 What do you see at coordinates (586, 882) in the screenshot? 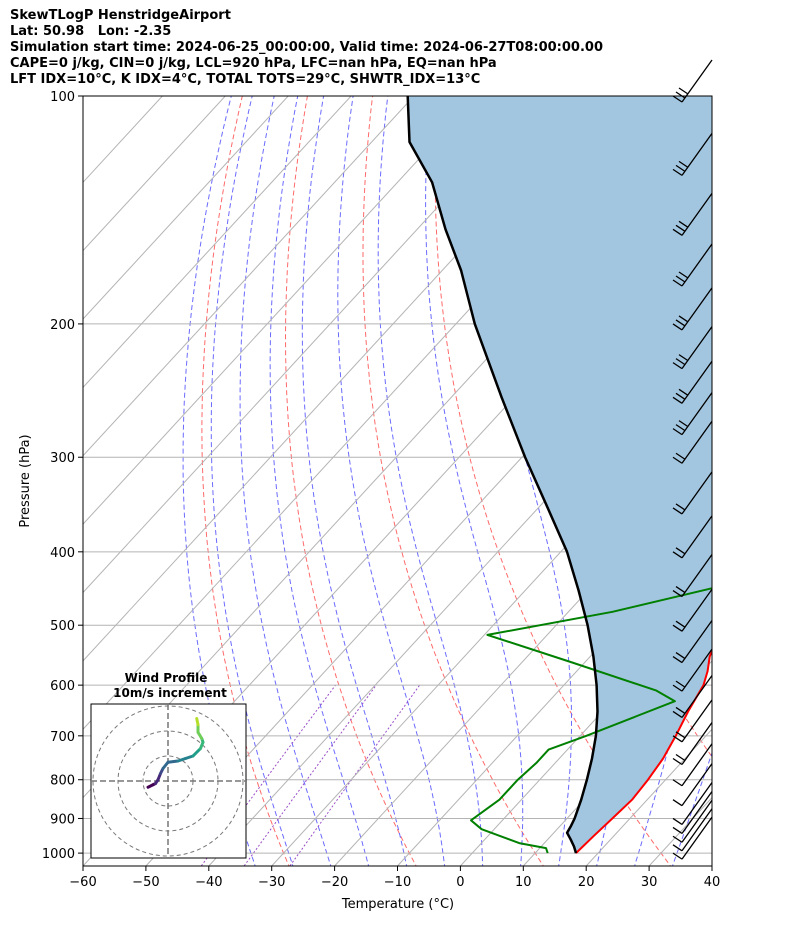
I see `x-tick-label: 20` at bounding box center [586, 882].